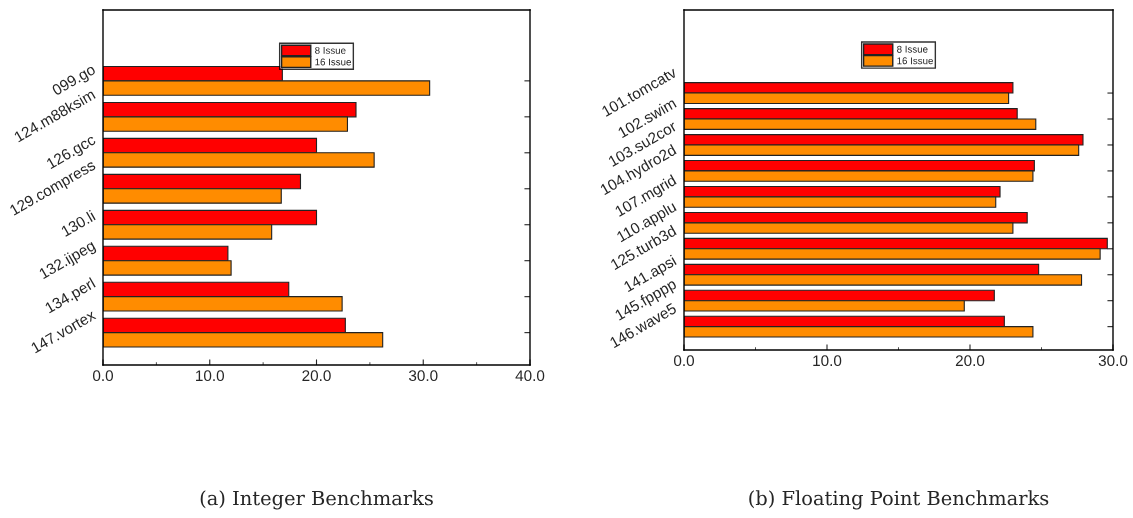 The width and height of the screenshot is (1133, 518). Describe the element at coordinates (530, 376) in the screenshot. I see `x-tick-label: 40.0` at that location.